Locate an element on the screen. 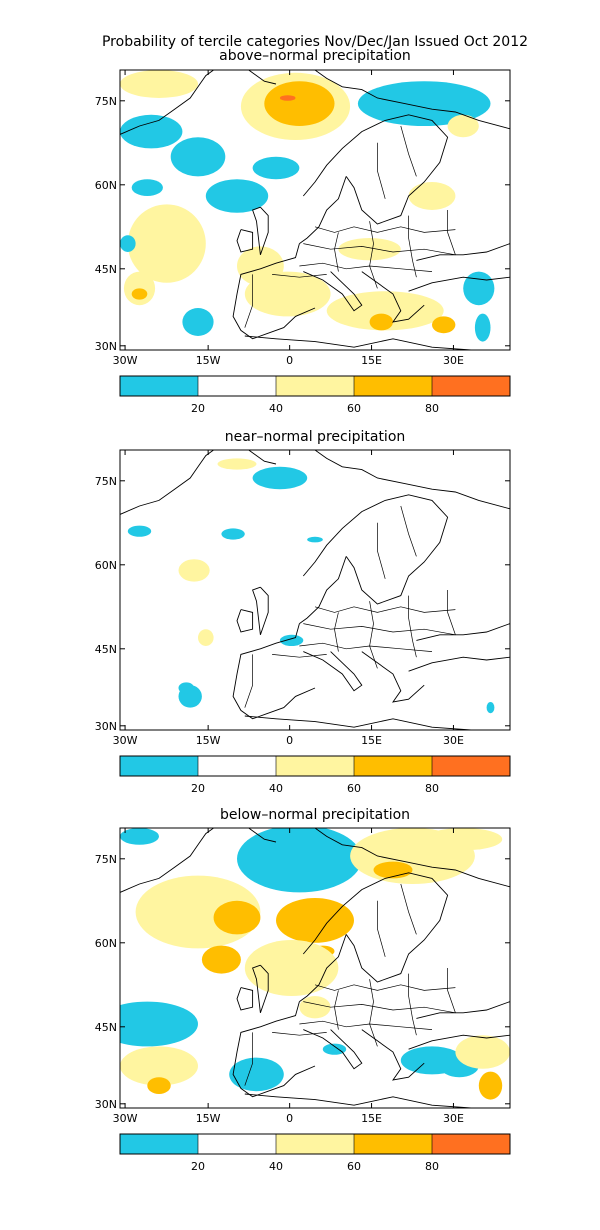 This screenshot has width=600, height=1230. lon-label: 15E is located at coordinates (371, 360).